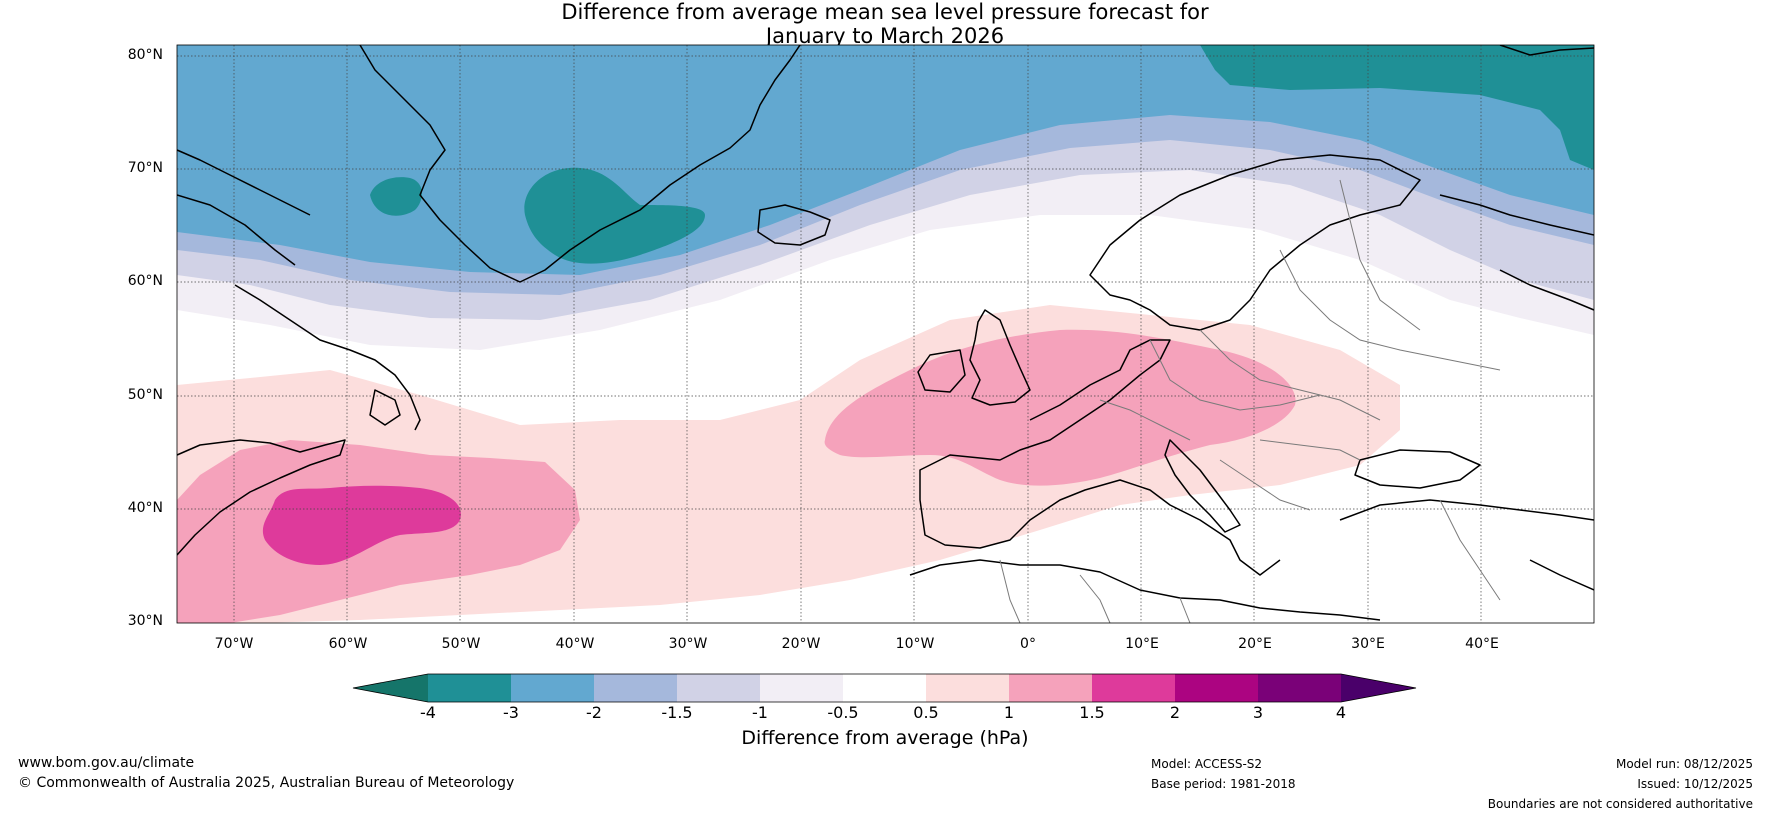 This screenshot has width=1770, height=816. What do you see at coordinates (801, 644) in the screenshot?
I see `lon-label: 20°W` at bounding box center [801, 644].